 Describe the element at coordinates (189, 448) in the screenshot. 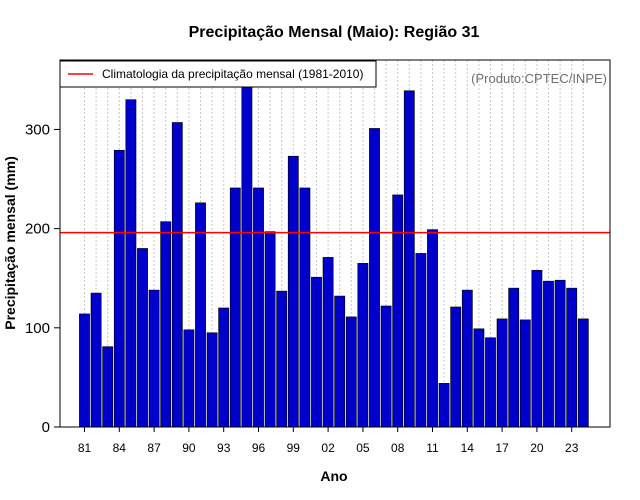

I see `x-tick-label-90: 90` at that location.